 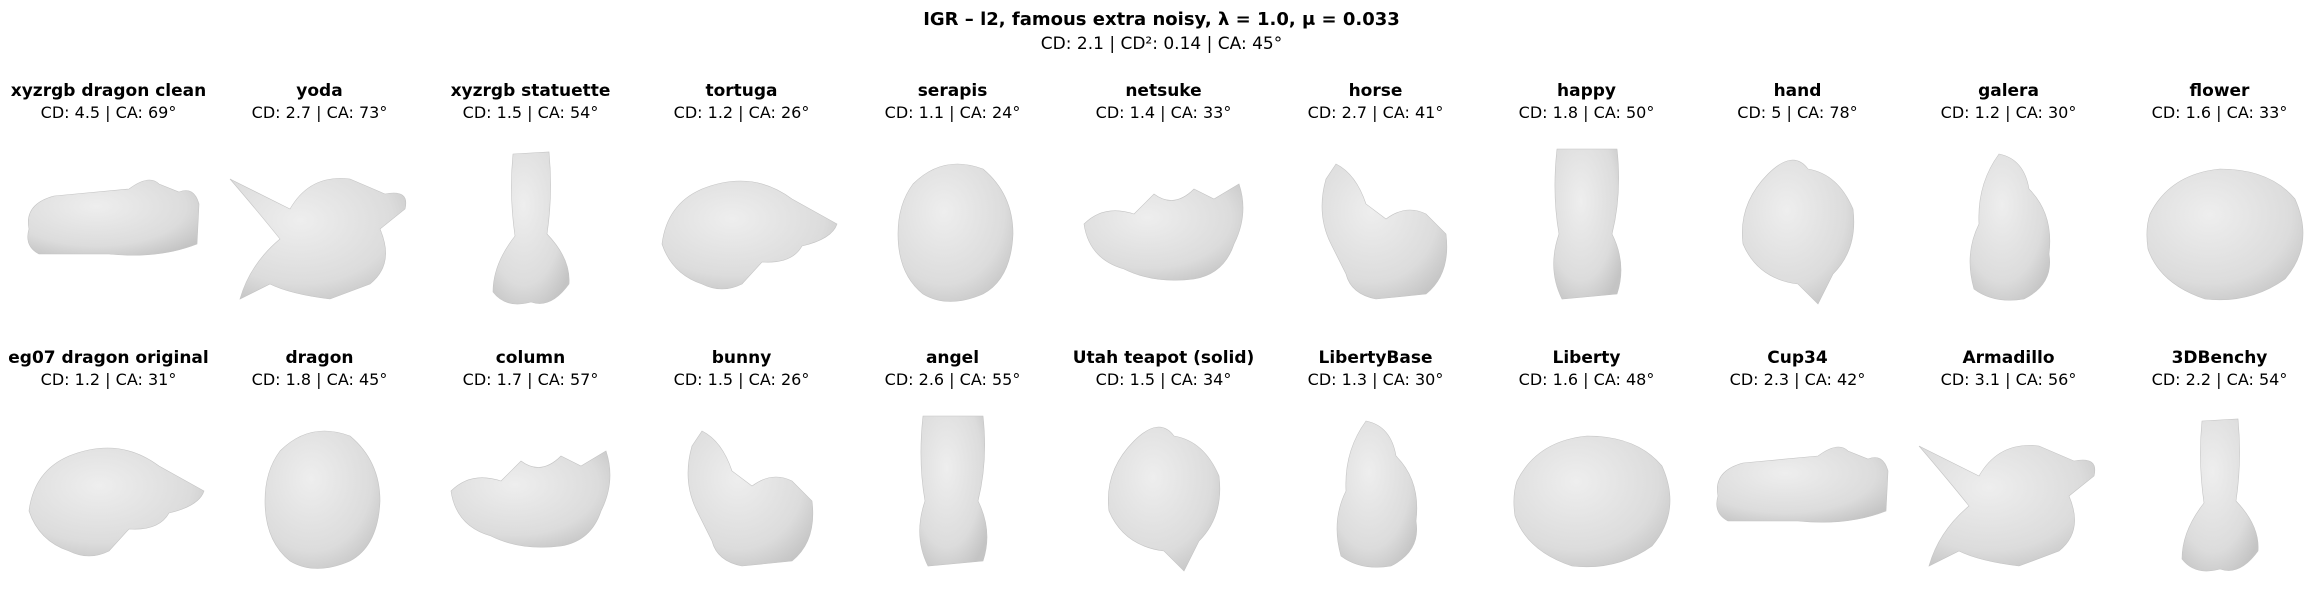 I want to click on mesh-stats: CD: 1.5 | CA: 34°, so click(x=1163, y=379).